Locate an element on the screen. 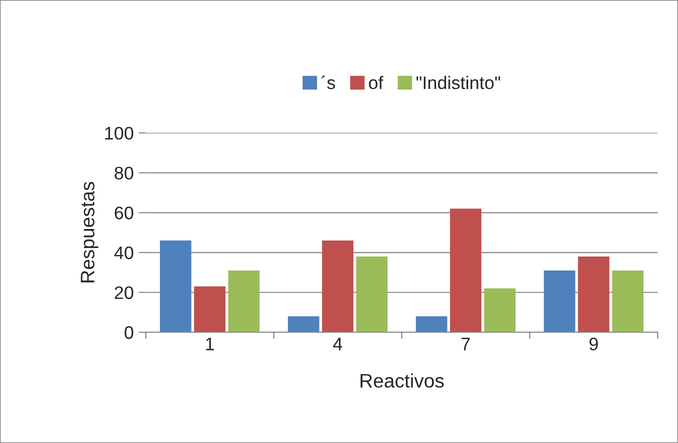  y-tick-label: 20 is located at coordinates (124, 293).